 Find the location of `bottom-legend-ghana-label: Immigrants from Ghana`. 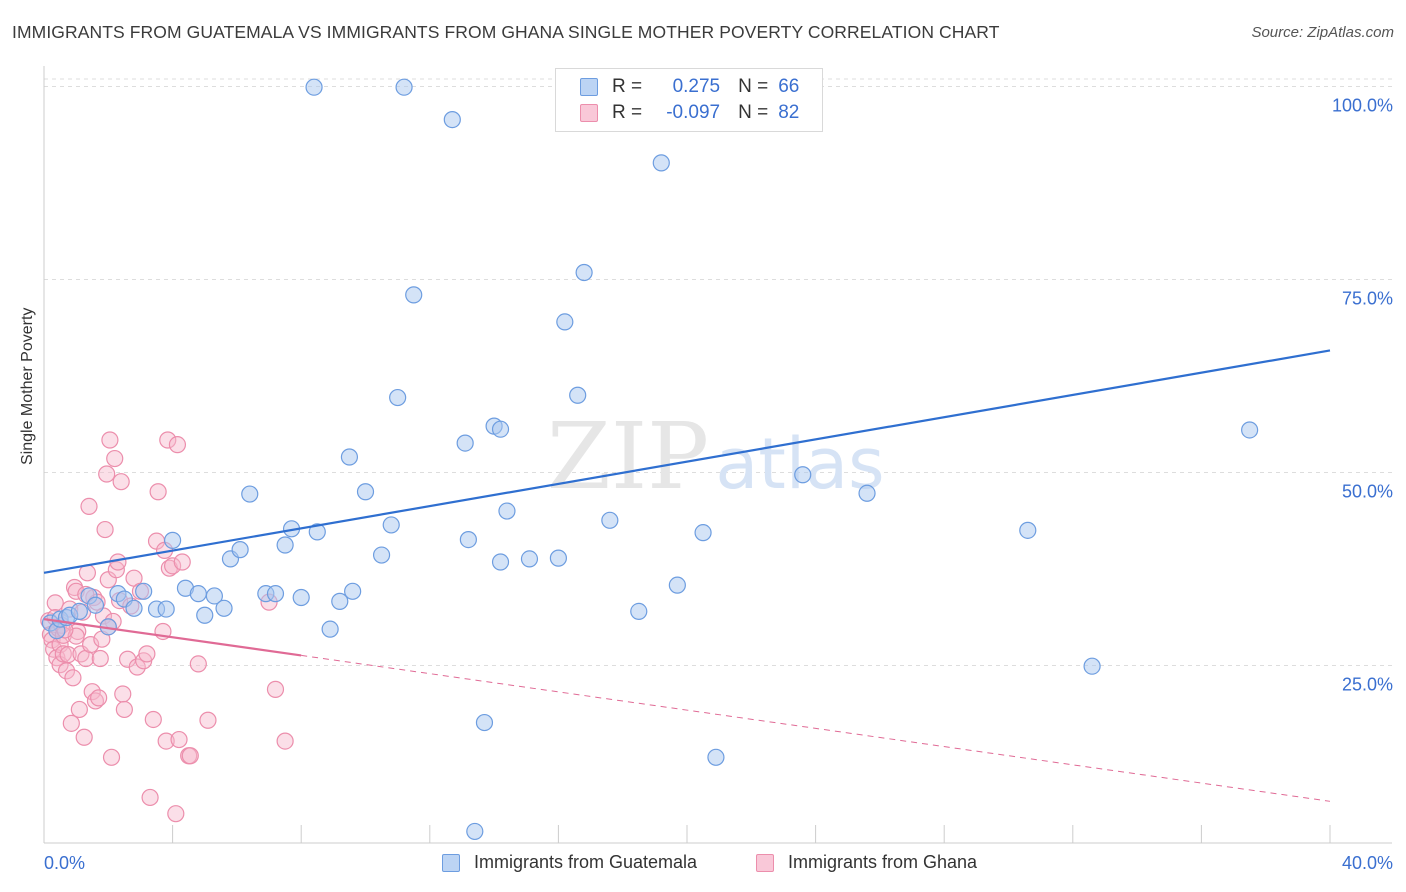

bottom-legend-ghana-label: Immigrants from Ghana is located at coordinates (883, 862).